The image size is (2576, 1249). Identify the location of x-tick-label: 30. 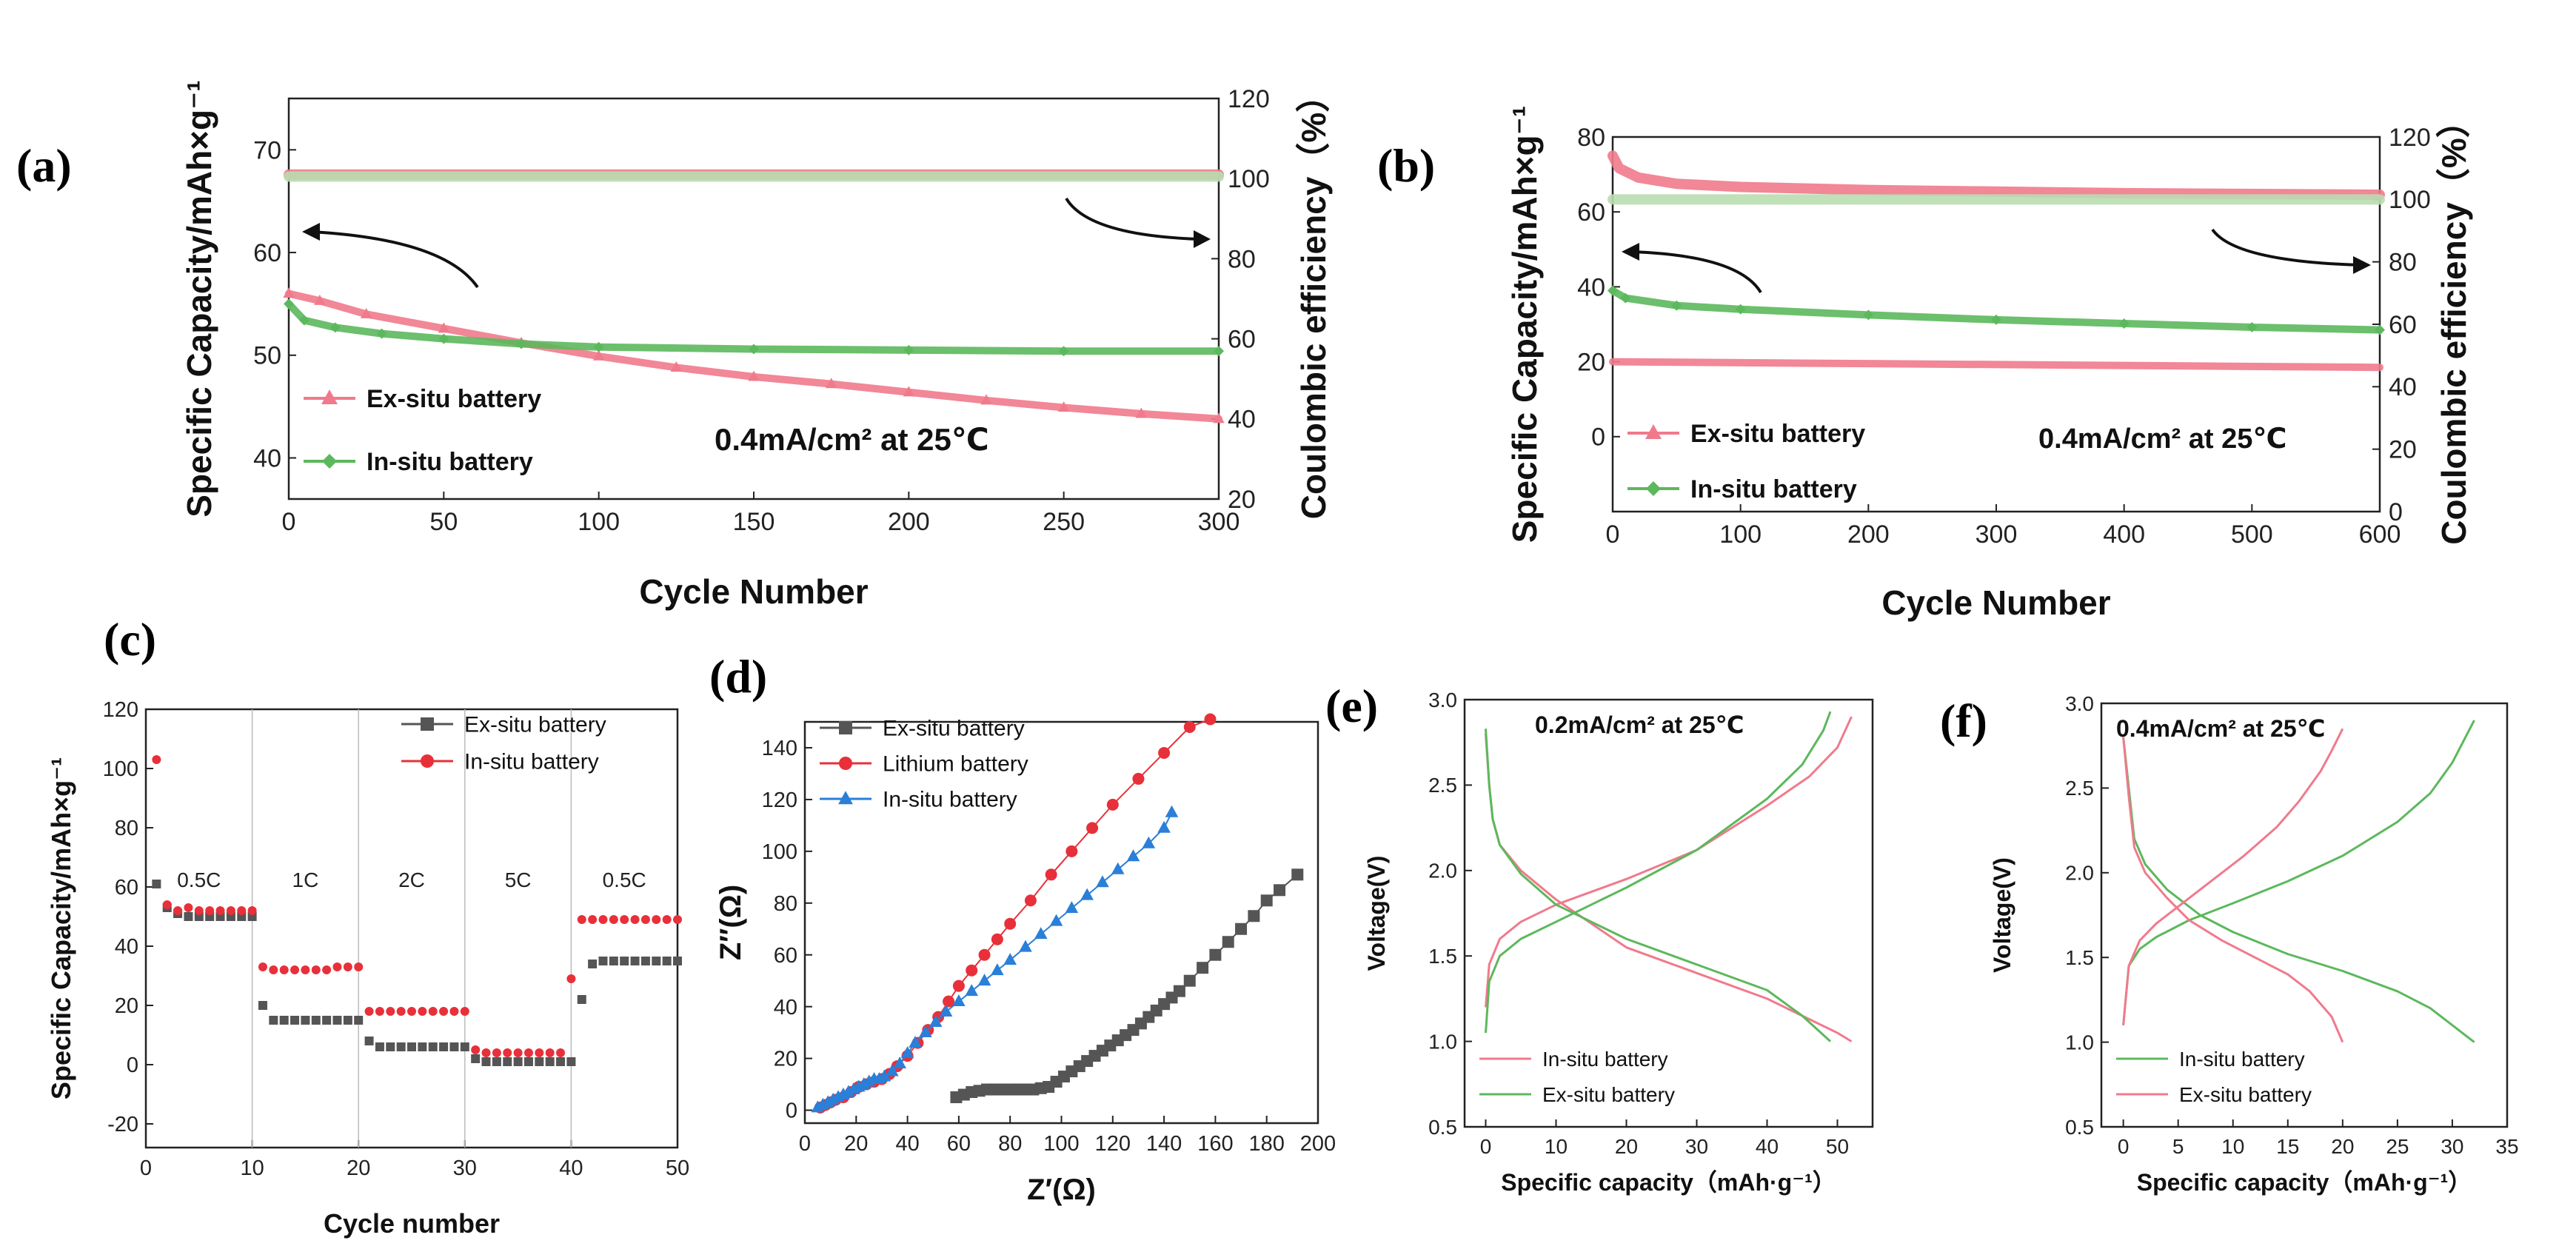
(2451, 1147).